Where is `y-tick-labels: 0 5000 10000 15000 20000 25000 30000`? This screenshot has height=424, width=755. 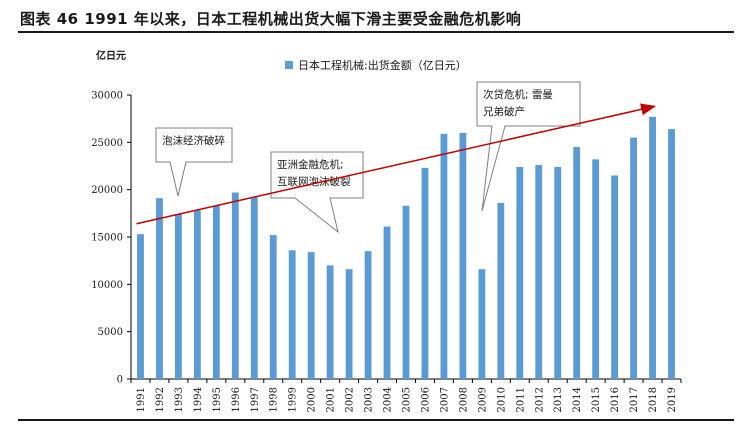
y-tick-labels: 0 5000 10000 15000 20000 25000 30000 is located at coordinates (107, 238).